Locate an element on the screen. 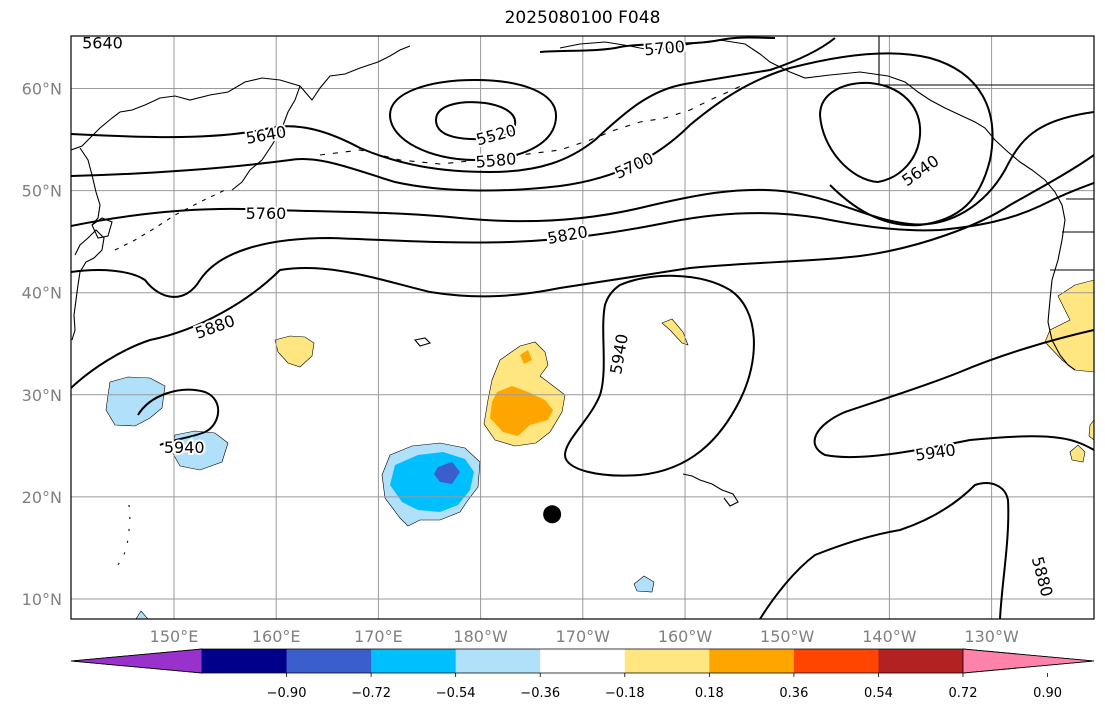 Image resolution: width=1105 pixels, height=712 pixels. colorbar-tick-label: 0.72 is located at coordinates (963, 693).